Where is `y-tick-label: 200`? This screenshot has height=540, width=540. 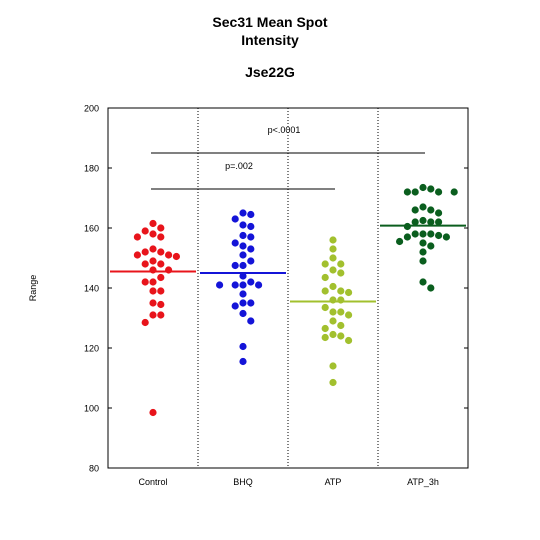 y-tick-label: 200 is located at coordinates (91, 109).